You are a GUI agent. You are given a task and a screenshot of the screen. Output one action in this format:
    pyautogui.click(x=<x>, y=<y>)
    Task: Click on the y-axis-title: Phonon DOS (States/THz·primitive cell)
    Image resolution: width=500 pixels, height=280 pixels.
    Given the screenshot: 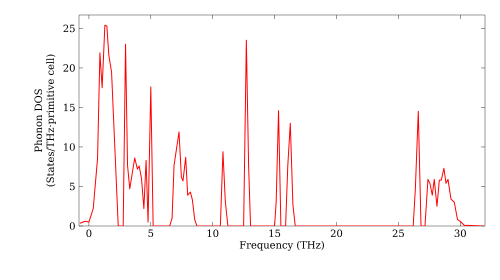 What is the action you would take?
    pyautogui.click(x=45, y=120)
    